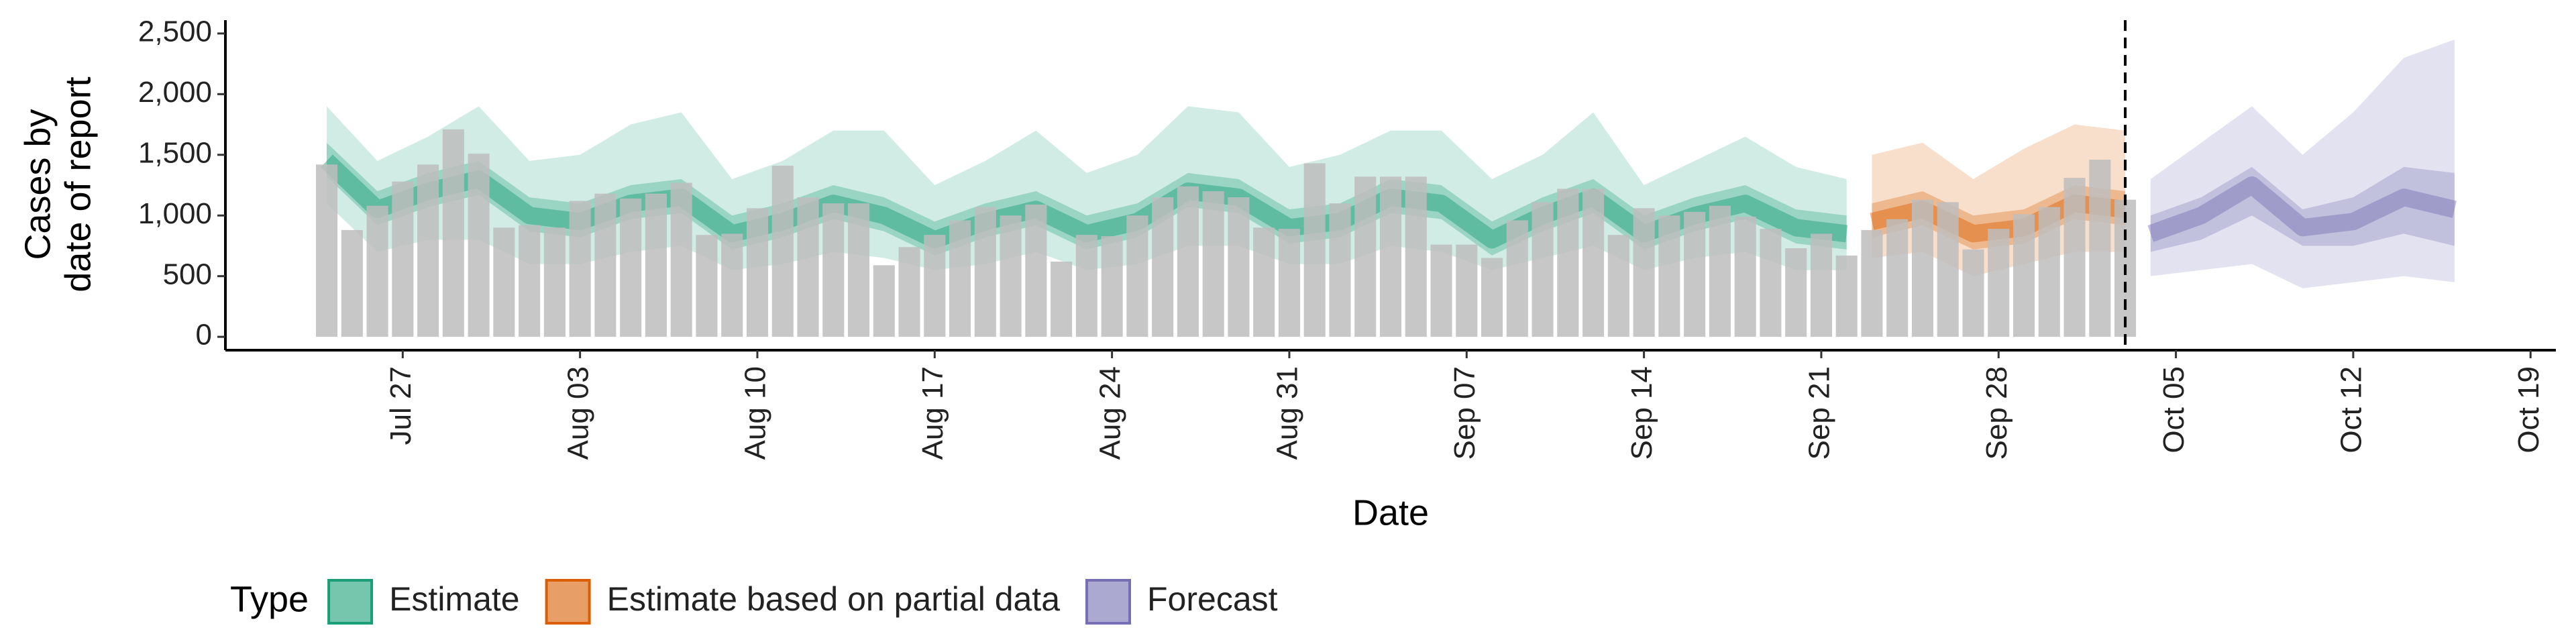 The width and height of the screenshot is (2576, 644). Describe the element at coordinates (577, 413) in the screenshot. I see `x-tick-label: Aug 03` at that location.